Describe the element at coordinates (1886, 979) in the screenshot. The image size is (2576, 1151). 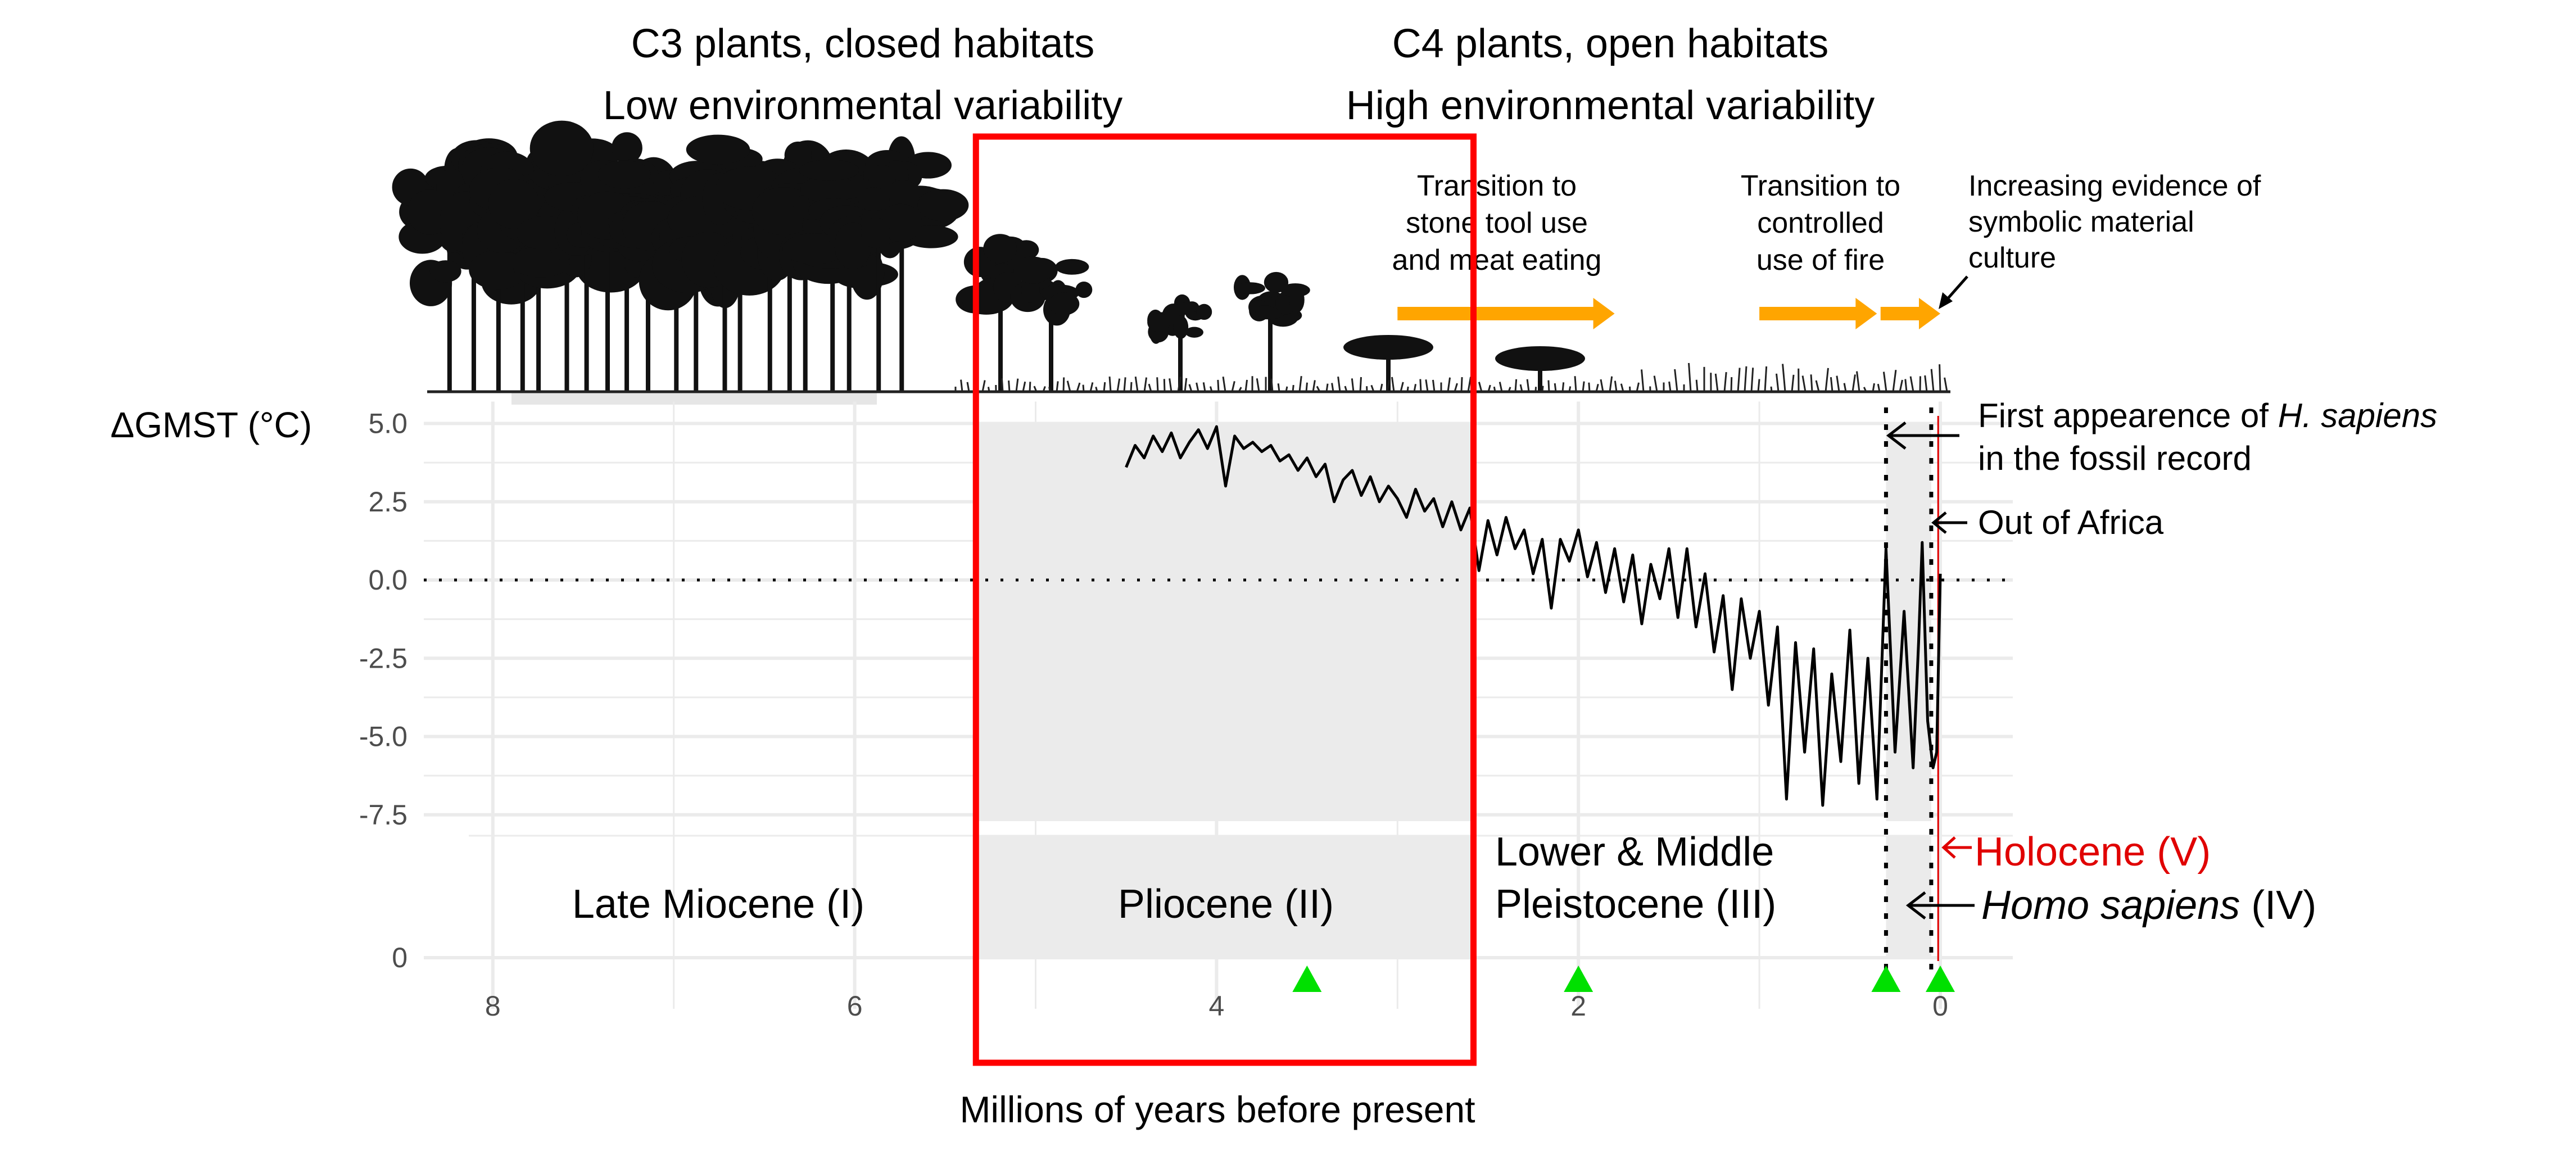
I see `green-triangle-marker` at that location.